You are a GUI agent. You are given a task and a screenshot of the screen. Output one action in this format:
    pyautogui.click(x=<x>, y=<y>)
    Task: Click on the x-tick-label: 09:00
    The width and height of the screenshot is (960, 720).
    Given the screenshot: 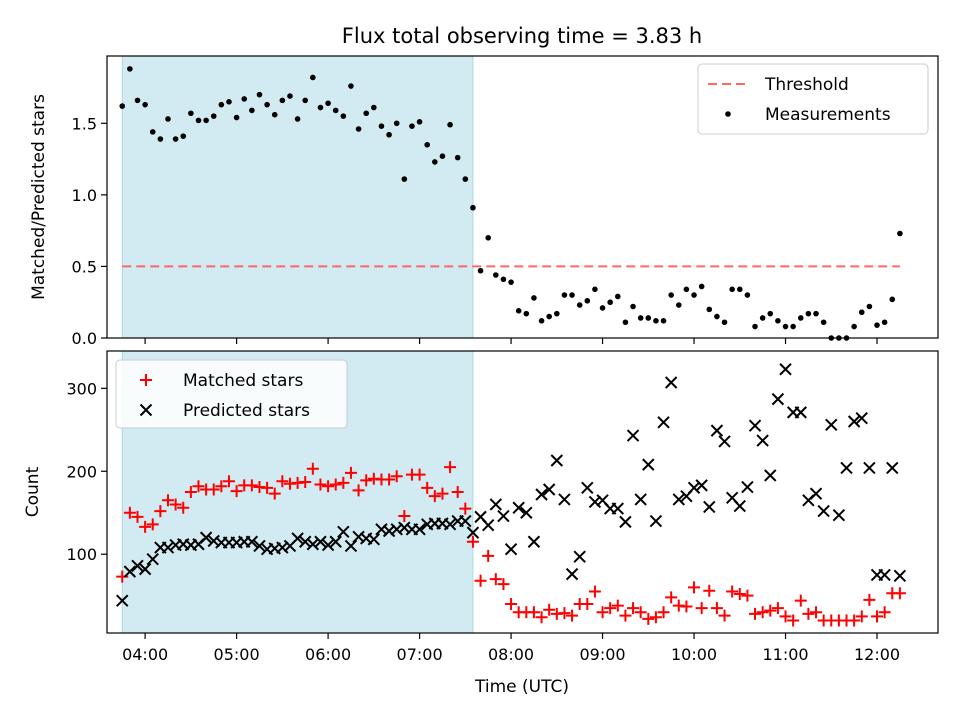 What is the action you would take?
    pyautogui.click(x=602, y=654)
    